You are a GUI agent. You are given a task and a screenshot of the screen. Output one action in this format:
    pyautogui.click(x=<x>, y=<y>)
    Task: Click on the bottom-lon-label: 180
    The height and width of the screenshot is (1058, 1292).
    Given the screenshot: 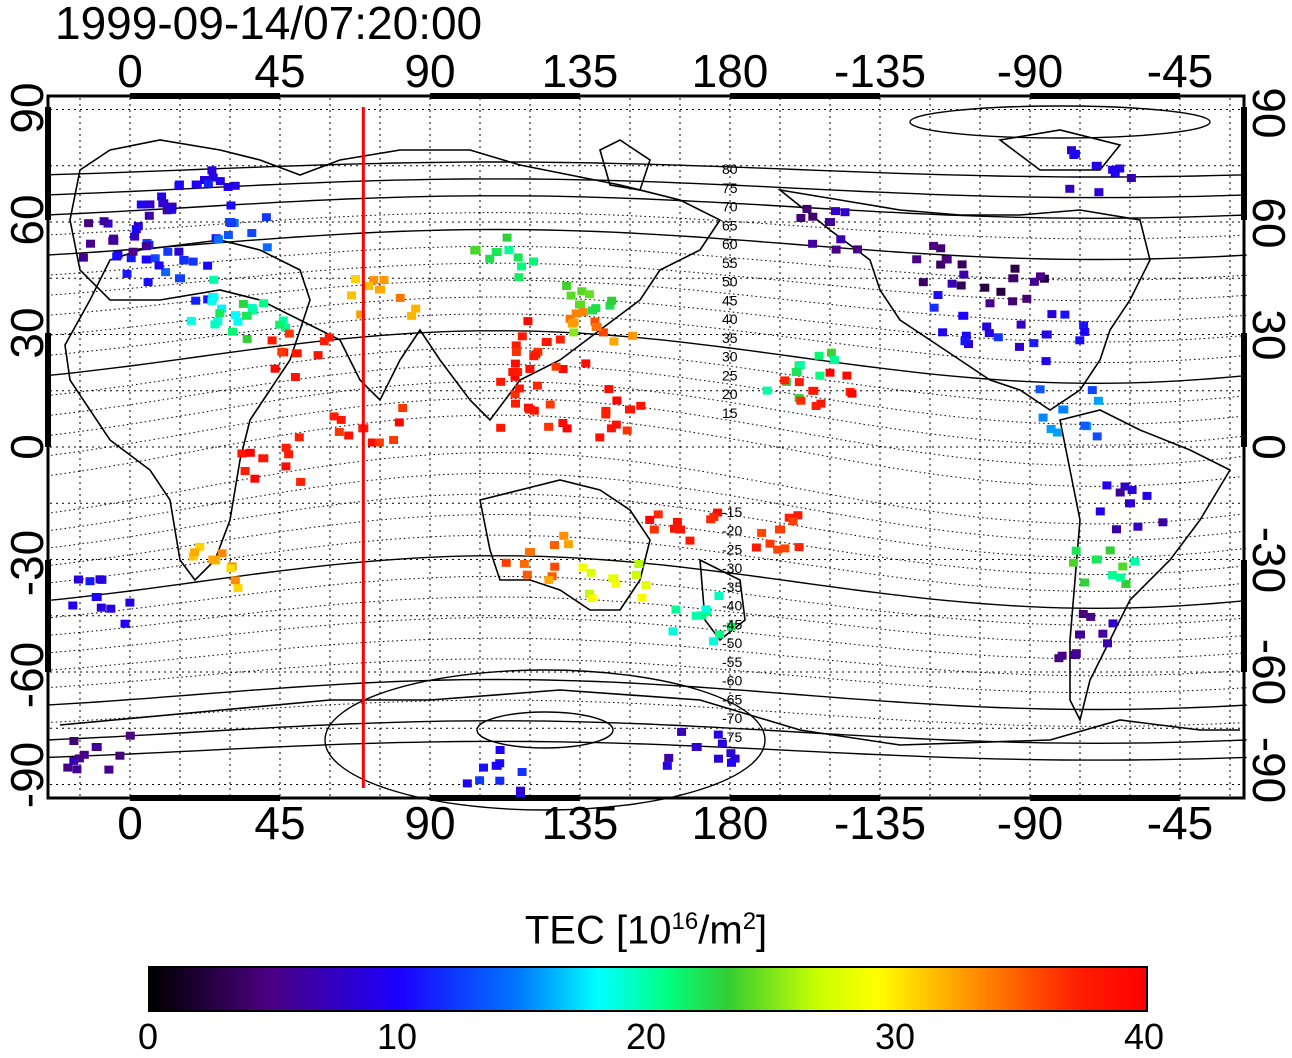 What is the action you would take?
    pyautogui.click(x=730, y=823)
    